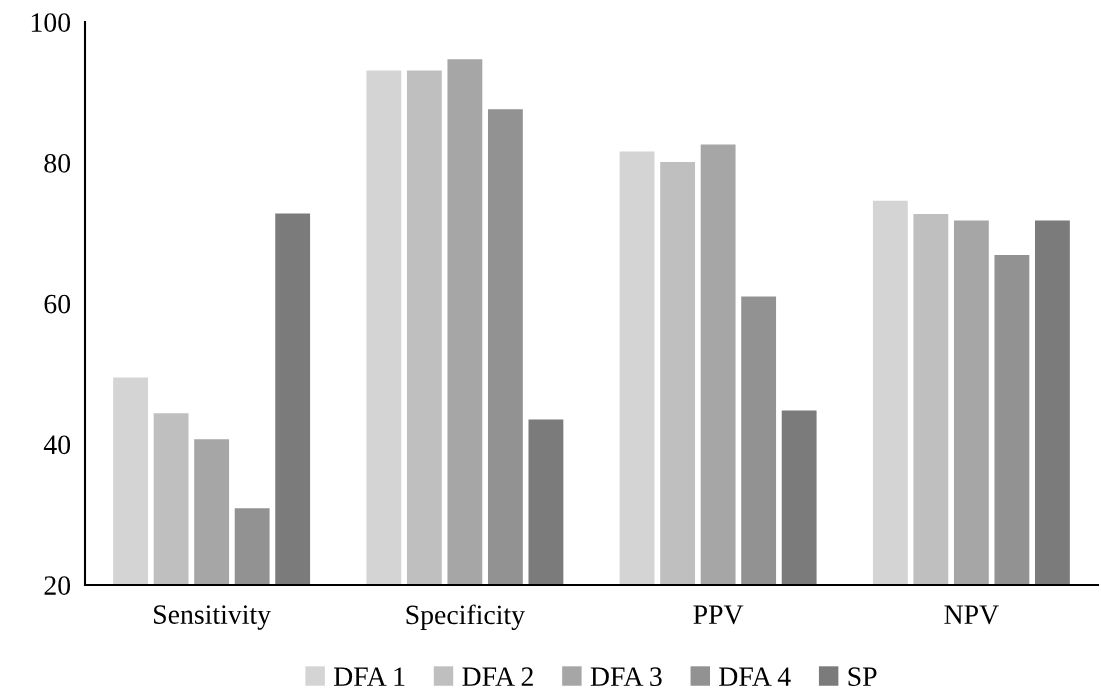 The width and height of the screenshot is (1101, 698). What do you see at coordinates (626, 677) in the screenshot?
I see `legend-label: DFA 3` at bounding box center [626, 677].